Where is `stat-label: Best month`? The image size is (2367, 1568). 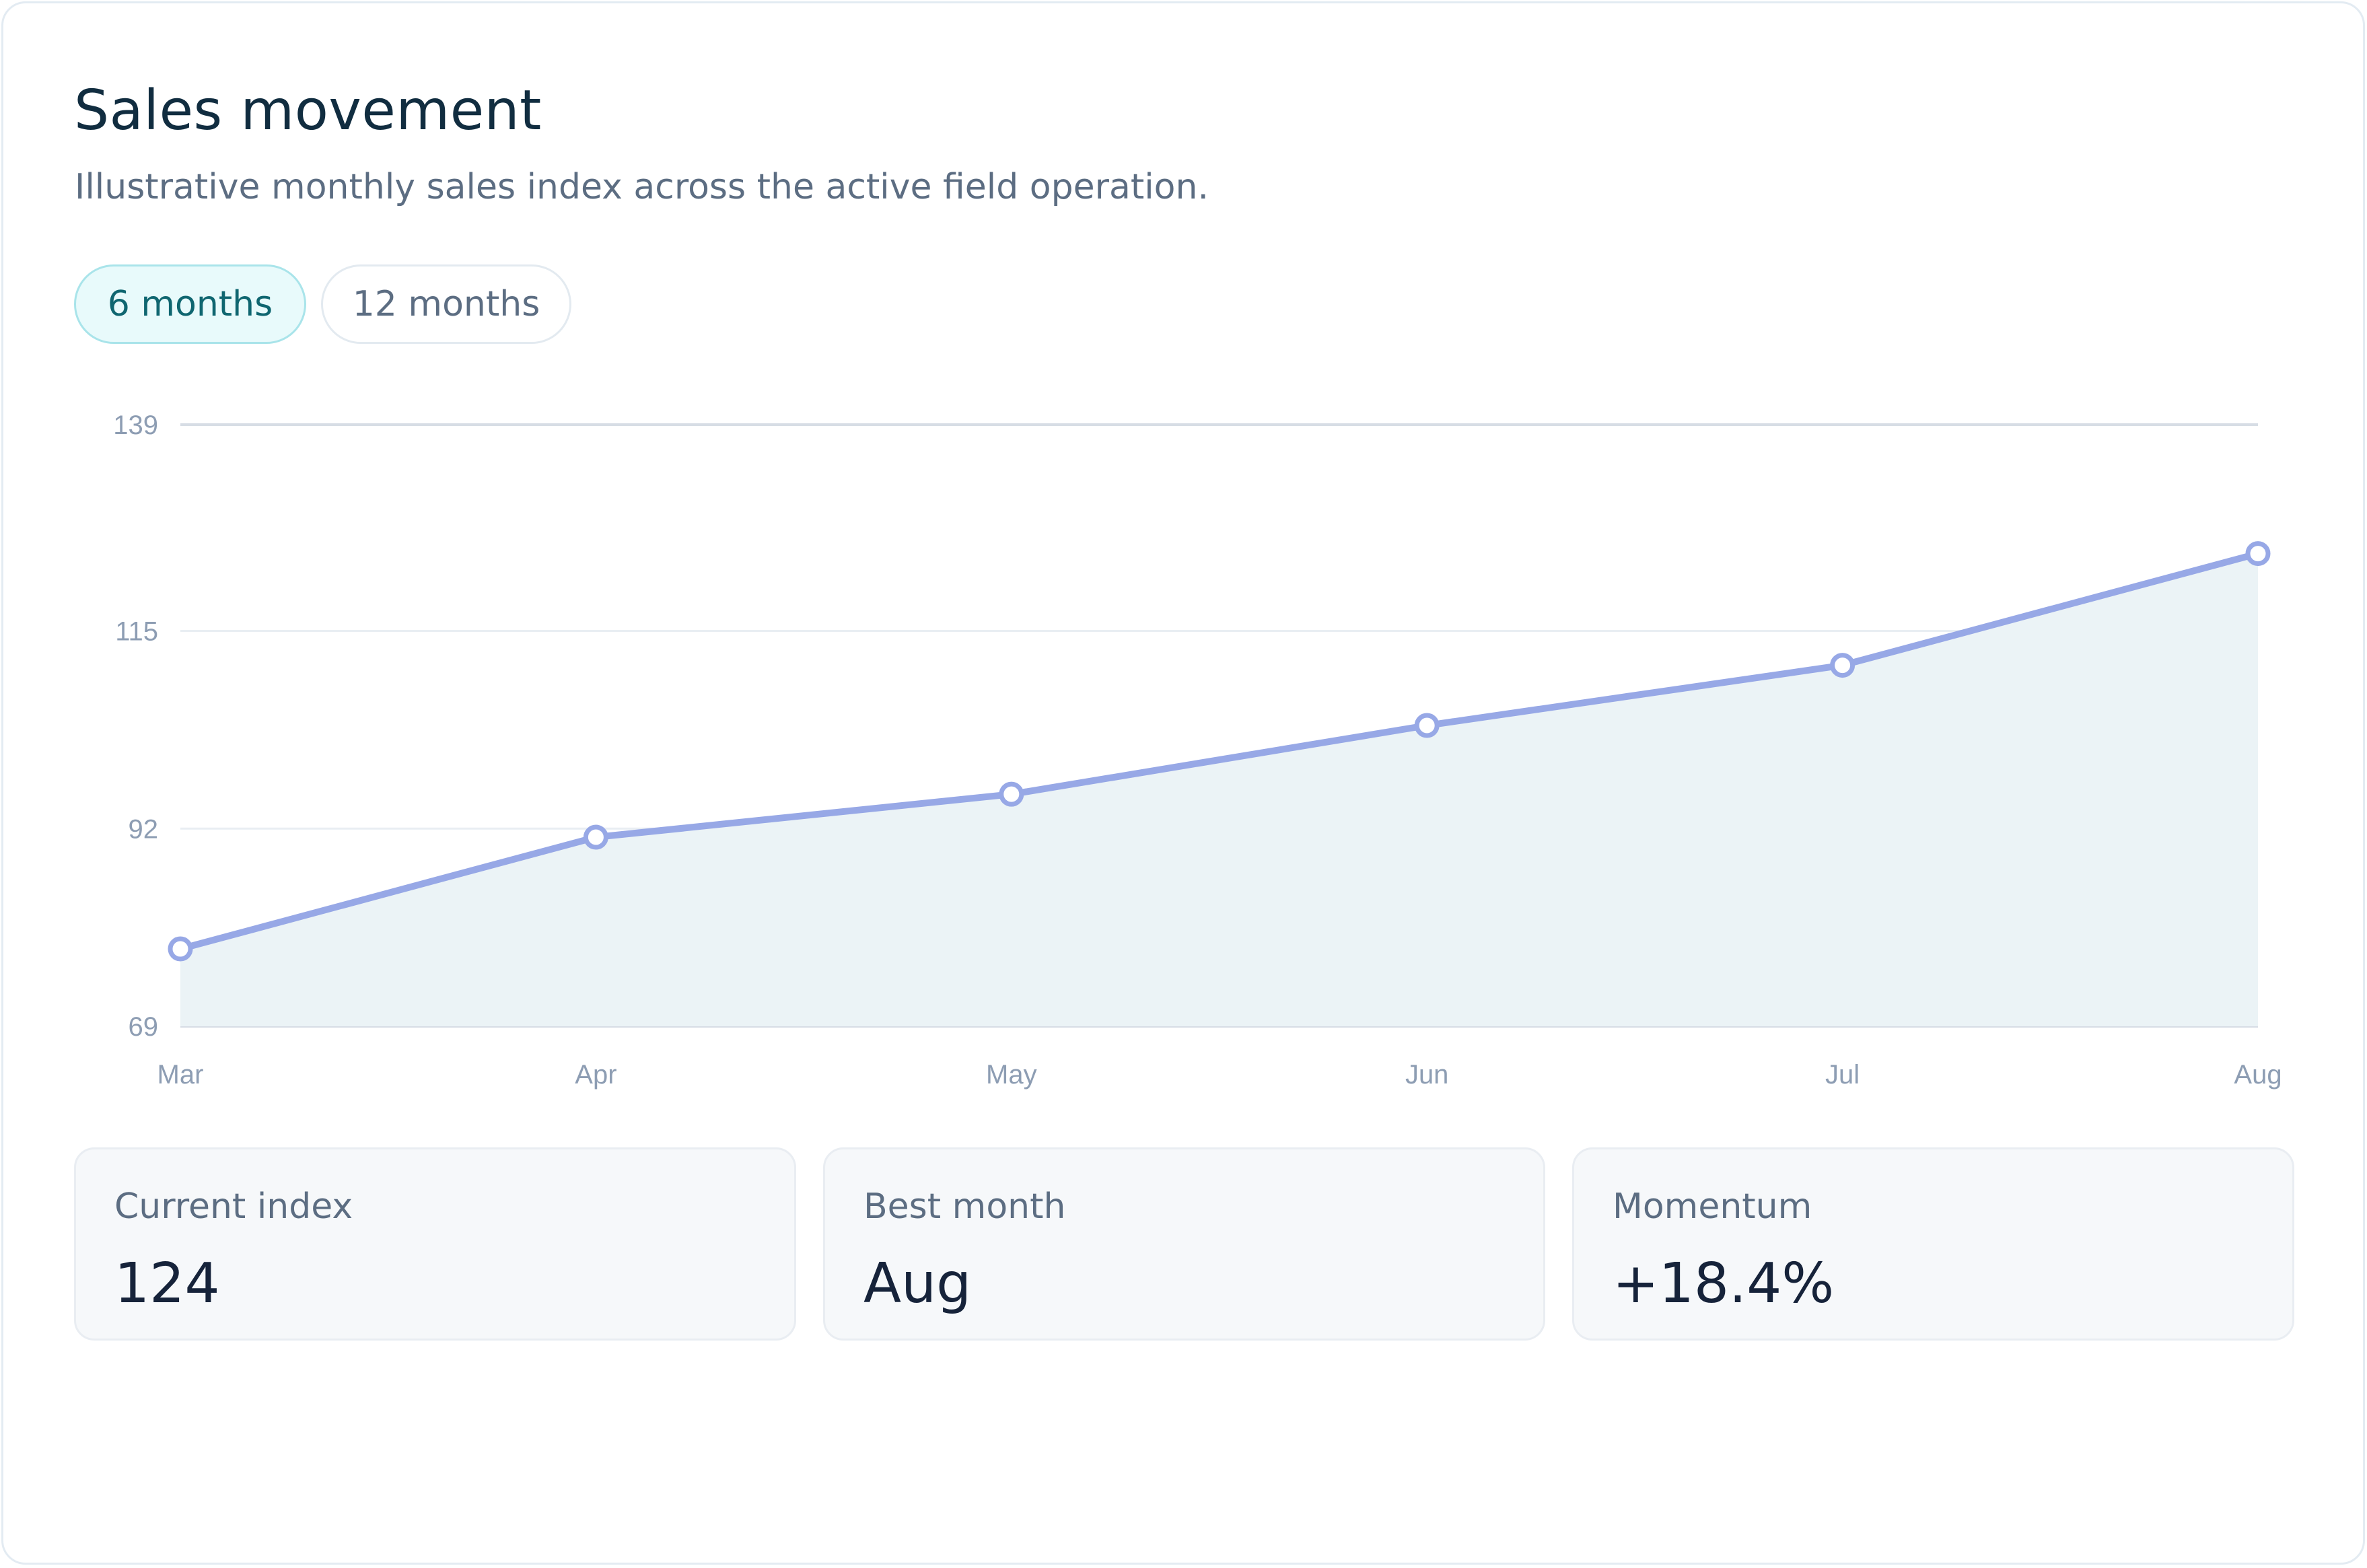
stat-label: Best month is located at coordinates (964, 1206).